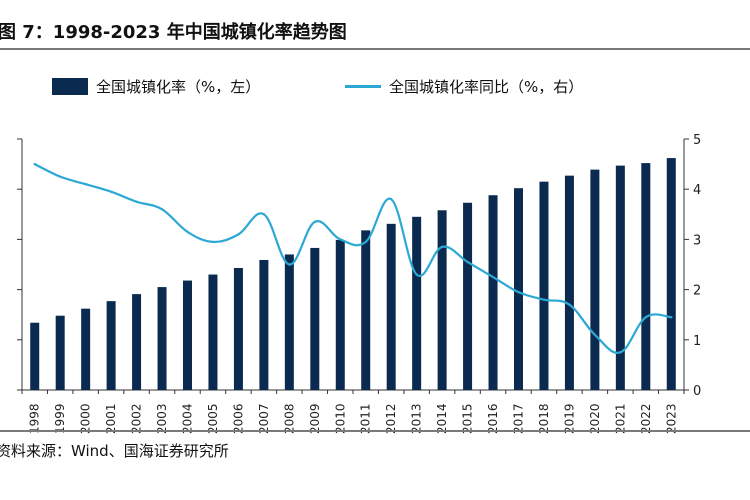 Image resolution: width=750 pixels, height=500 pixels. What do you see at coordinates (544, 418) in the screenshot?
I see `x-tick-label: 2018` at bounding box center [544, 418].